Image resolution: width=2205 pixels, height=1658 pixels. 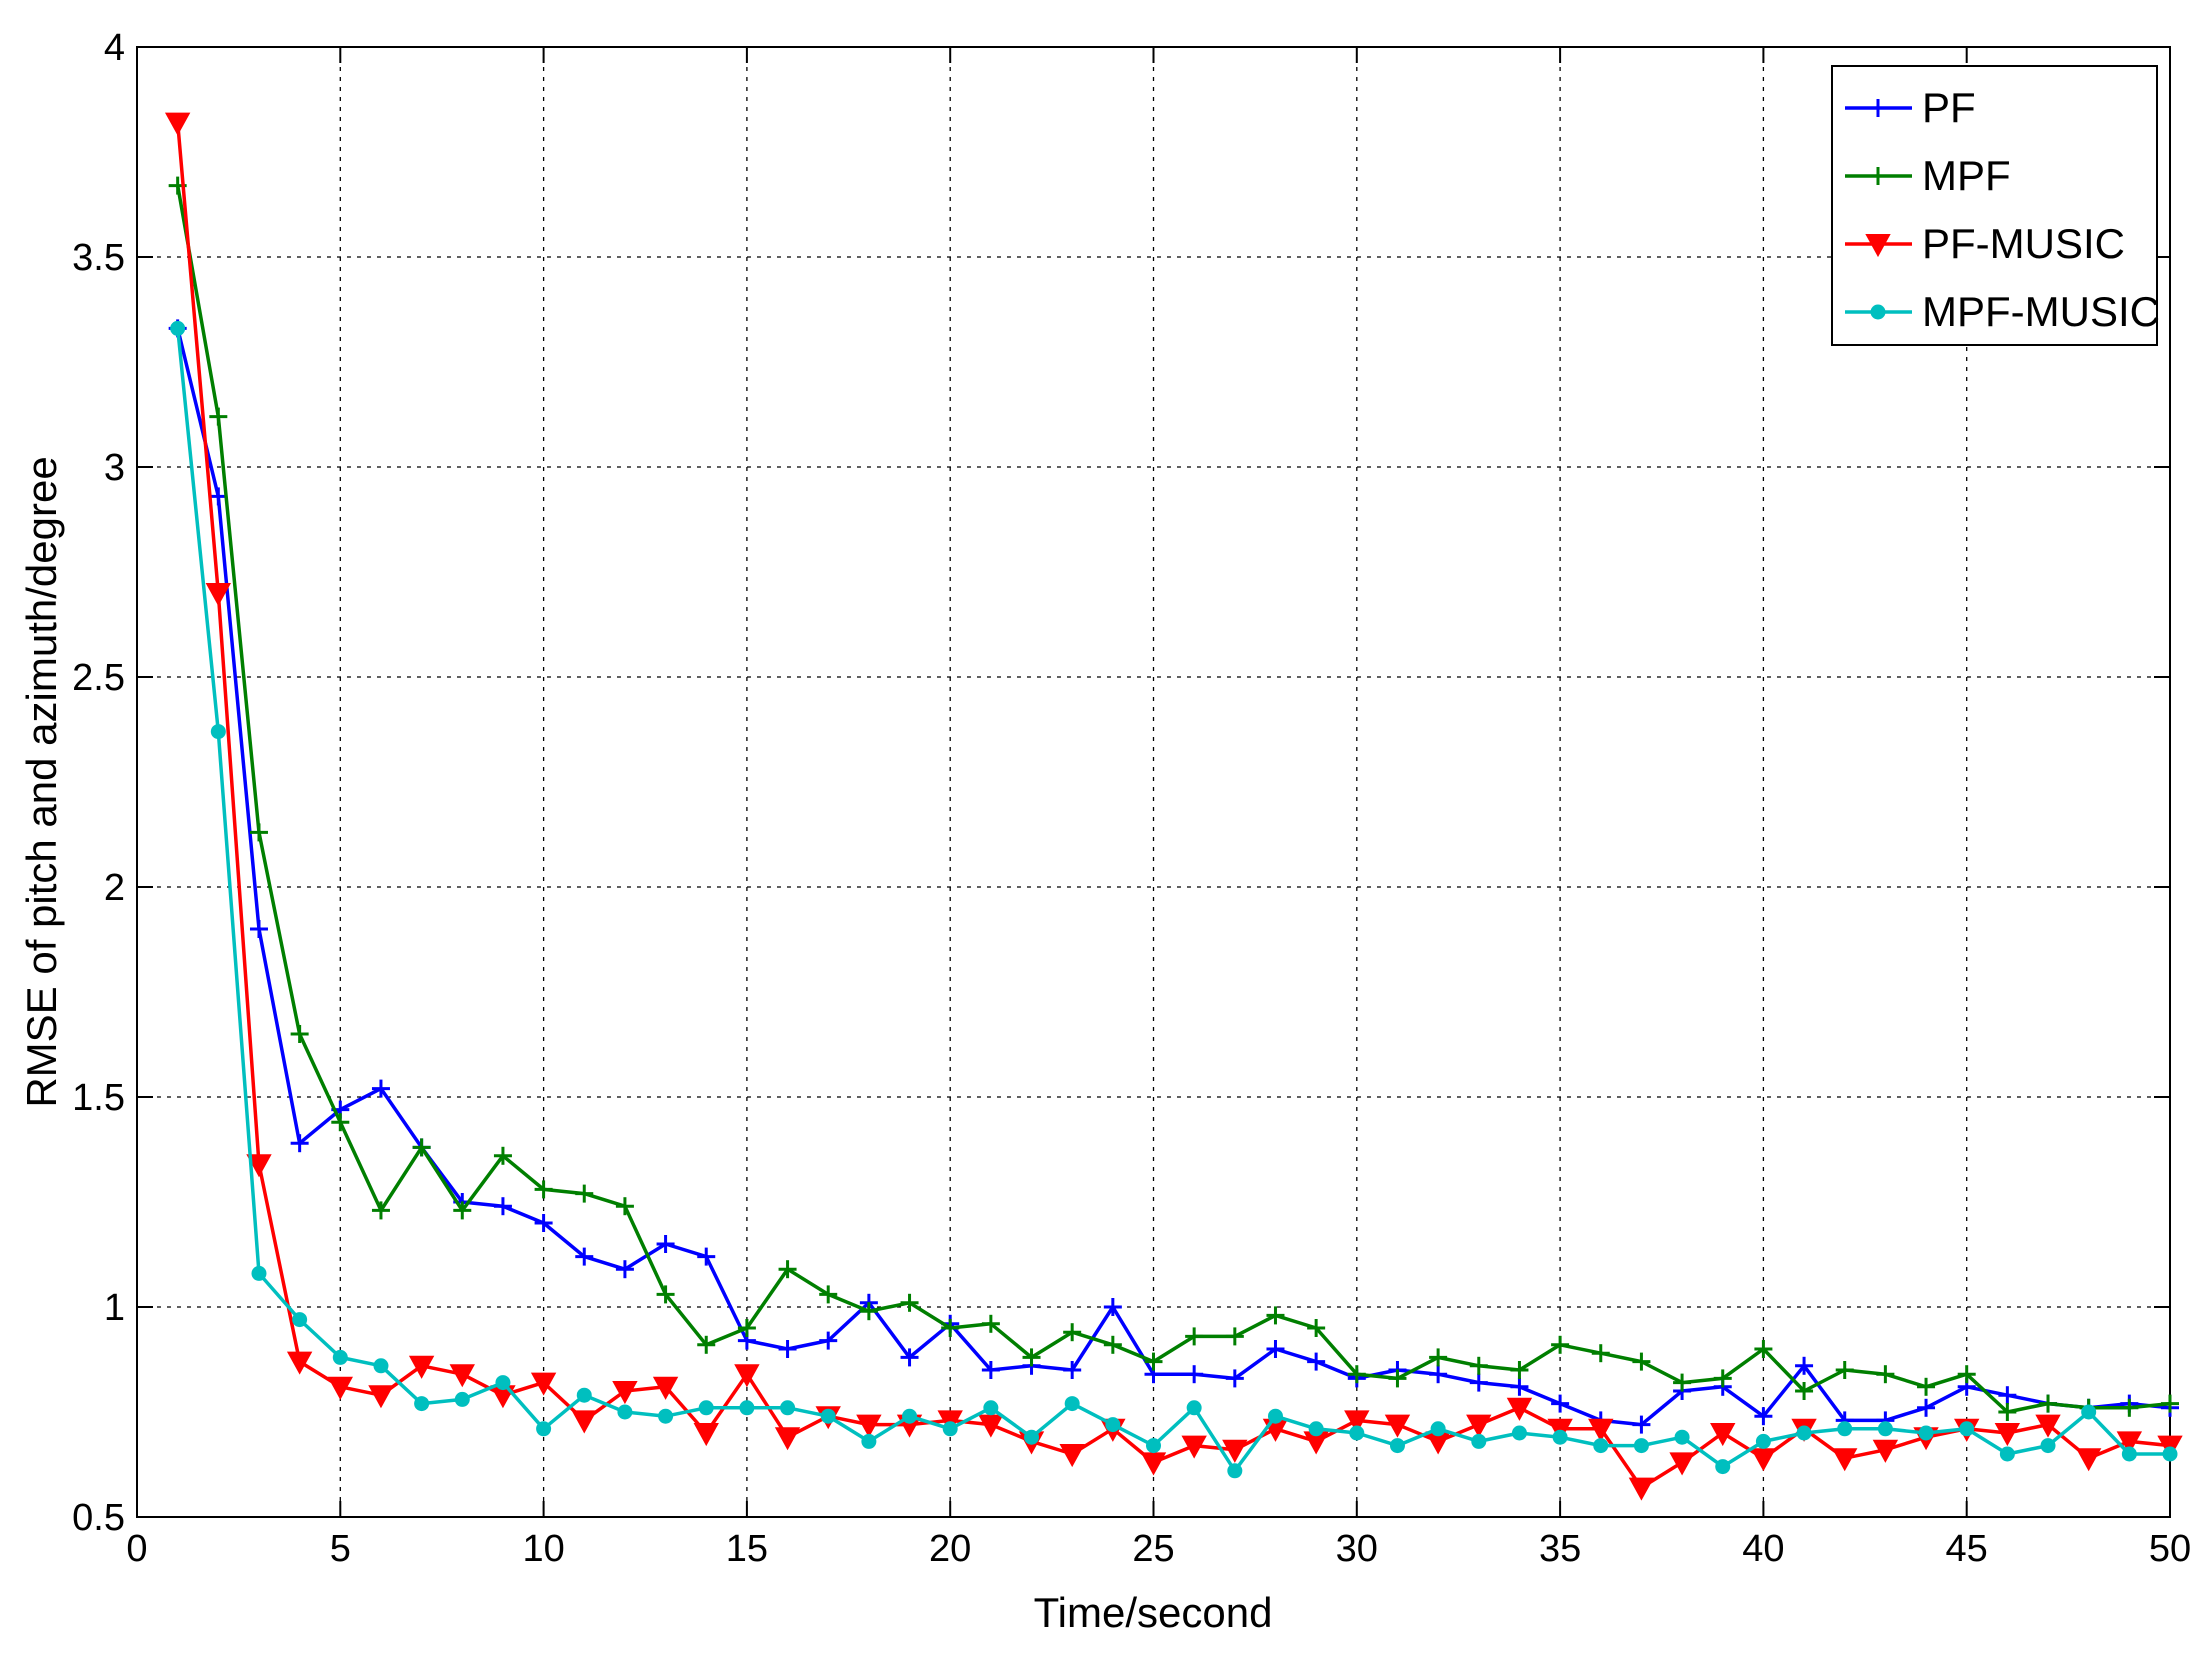 I want to click on x-tick-label: 20, so click(x=950, y=1549).